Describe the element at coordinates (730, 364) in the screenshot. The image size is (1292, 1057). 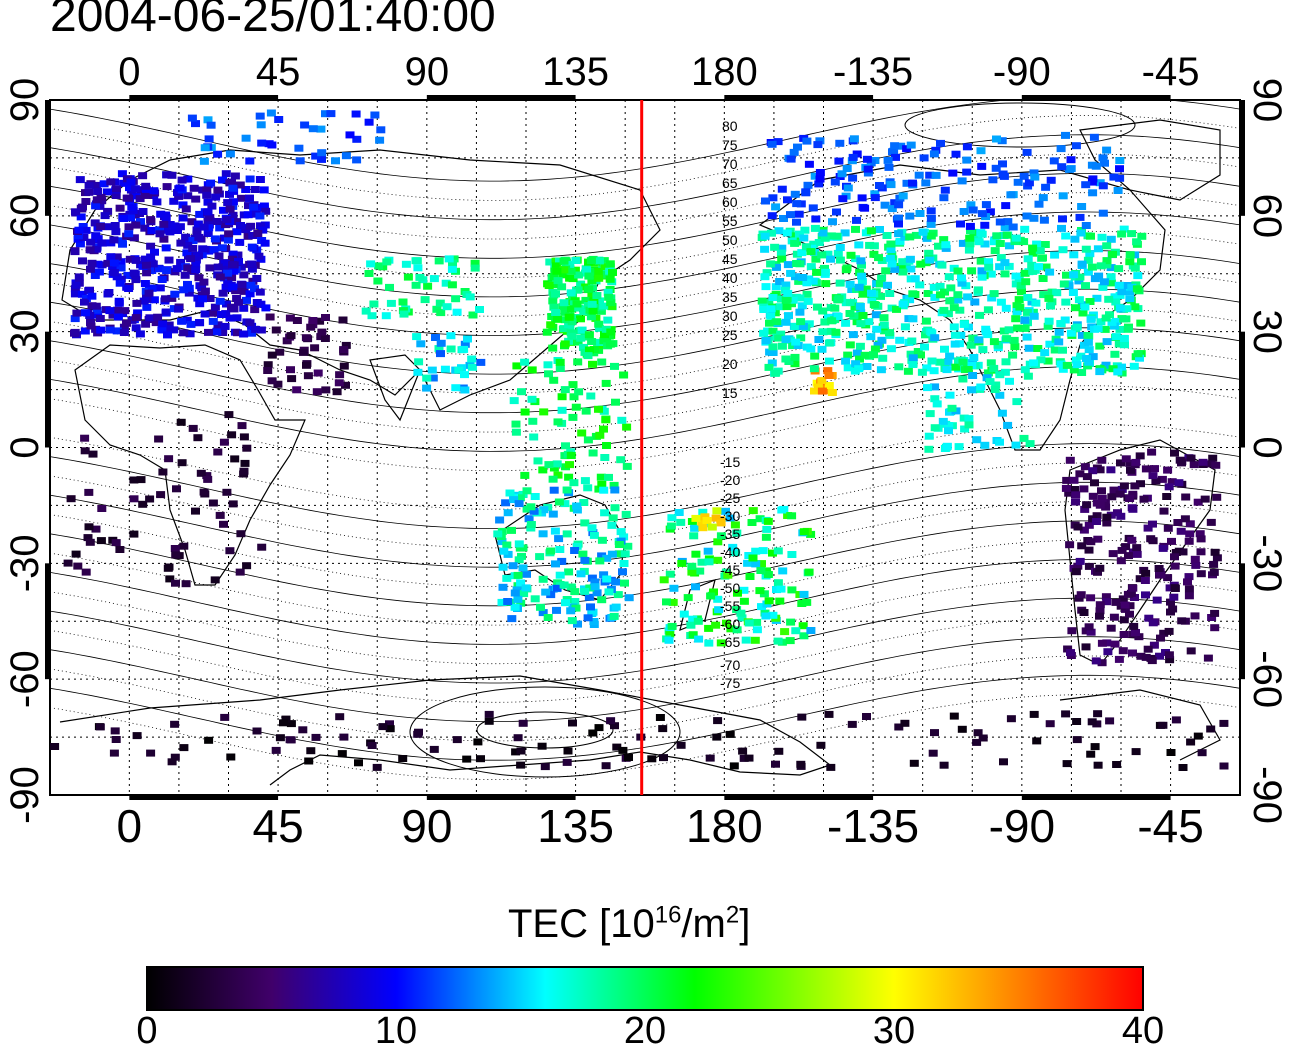
I see `contour-label: 20` at that location.